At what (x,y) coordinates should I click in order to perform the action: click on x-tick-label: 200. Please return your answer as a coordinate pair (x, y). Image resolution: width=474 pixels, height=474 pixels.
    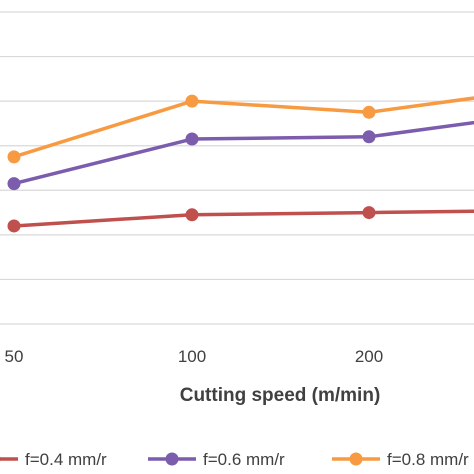
    Looking at the image, I should click on (369, 356).